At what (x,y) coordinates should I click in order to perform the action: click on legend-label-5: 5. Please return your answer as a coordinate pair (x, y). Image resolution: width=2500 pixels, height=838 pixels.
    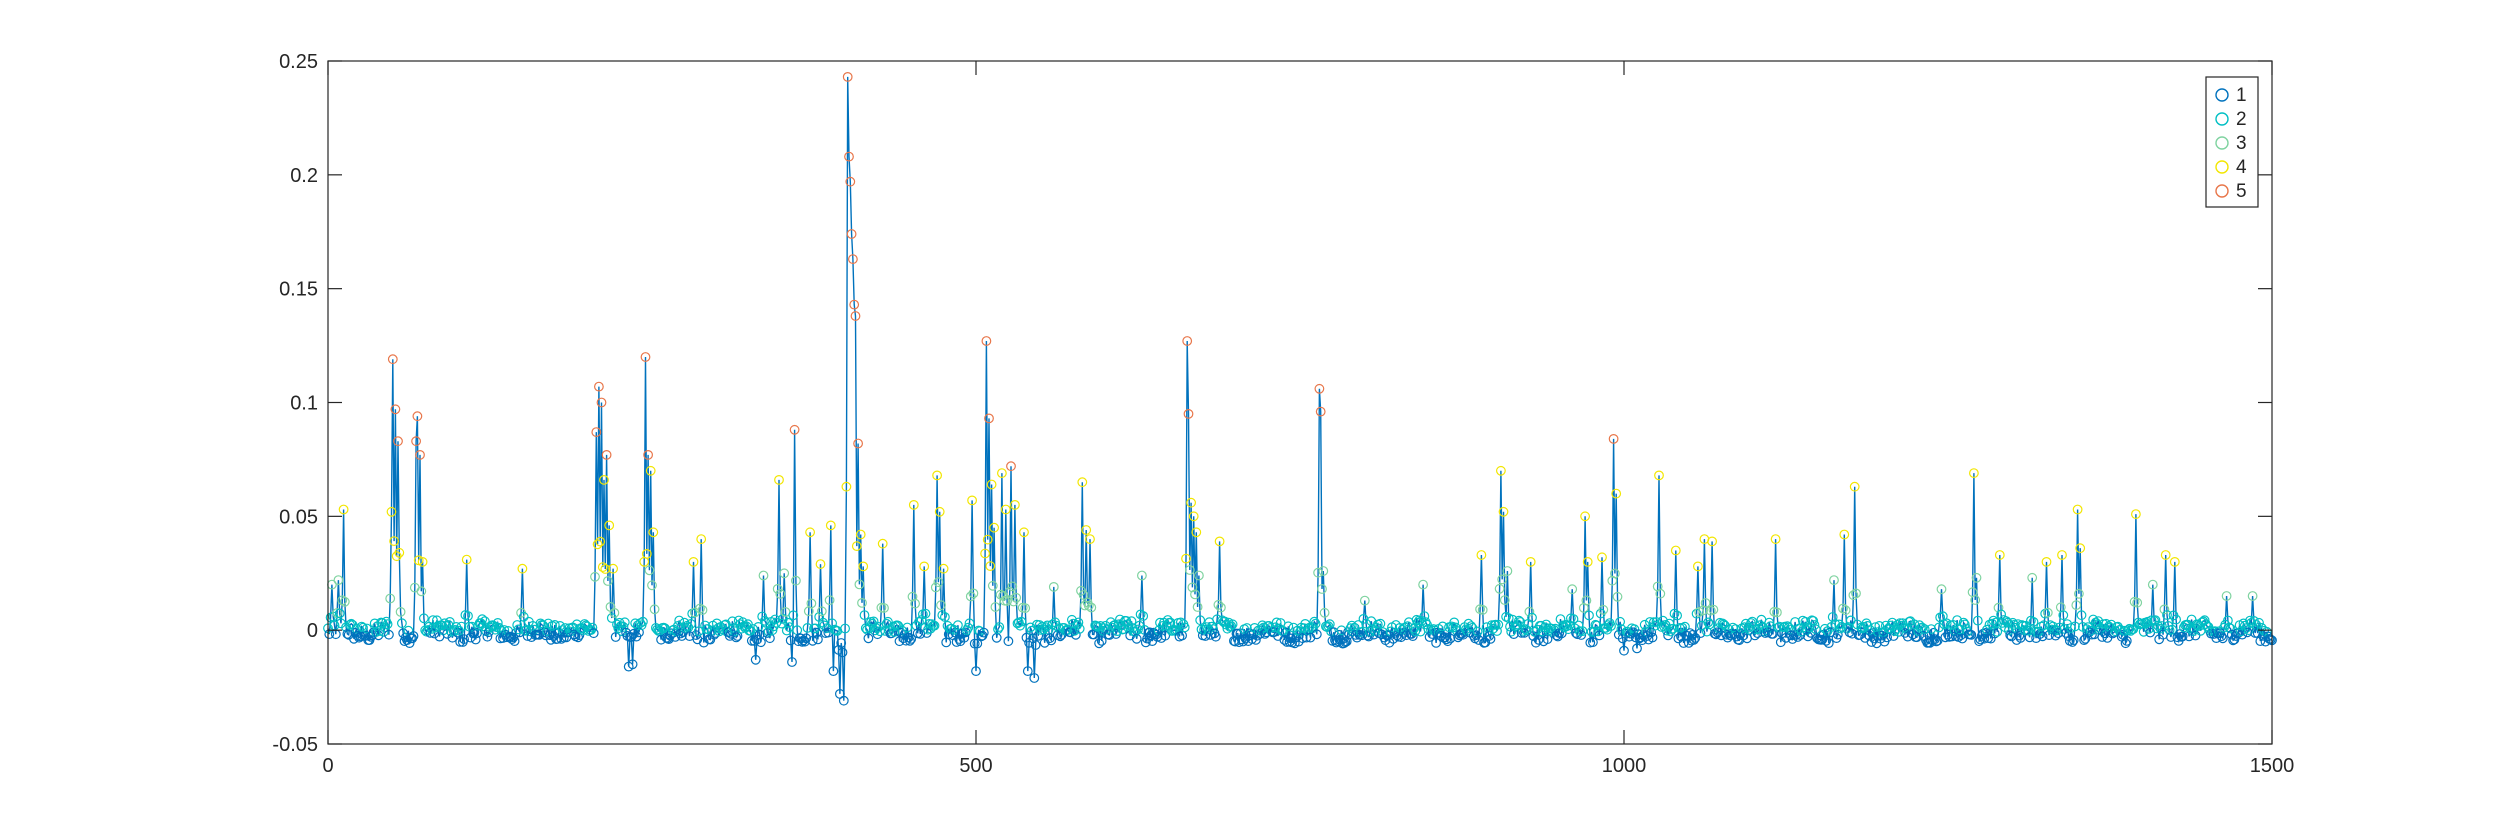
    Looking at the image, I should click on (2241, 191).